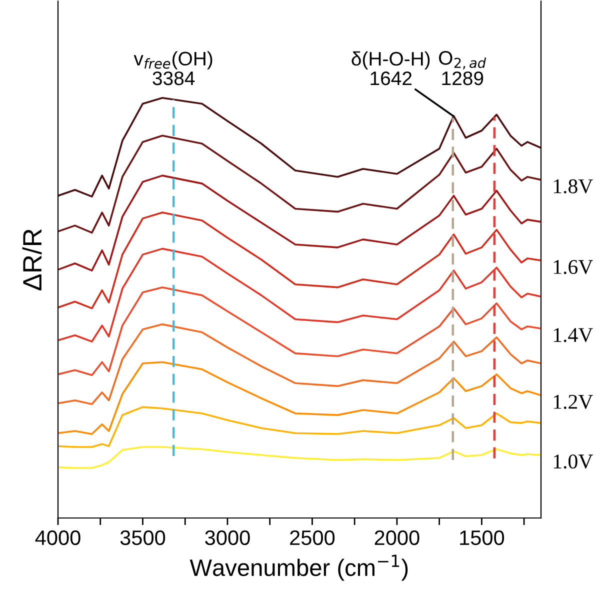 Image resolution: width=599 pixels, height=603 pixels. Describe the element at coordinates (573, 461) in the screenshot. I see `series-label: 1.0V` at that location.